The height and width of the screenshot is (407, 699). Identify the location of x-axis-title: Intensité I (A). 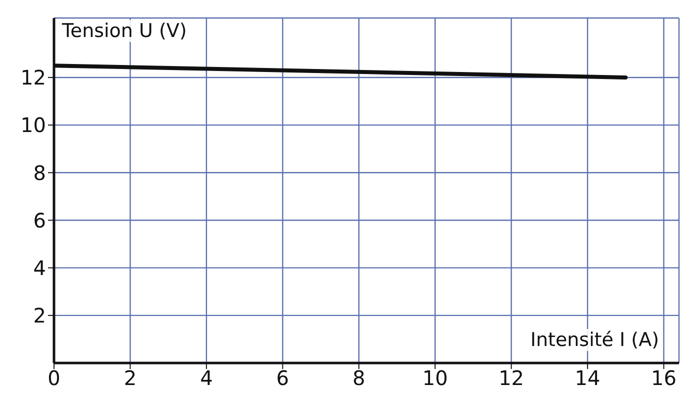
(594, 340).